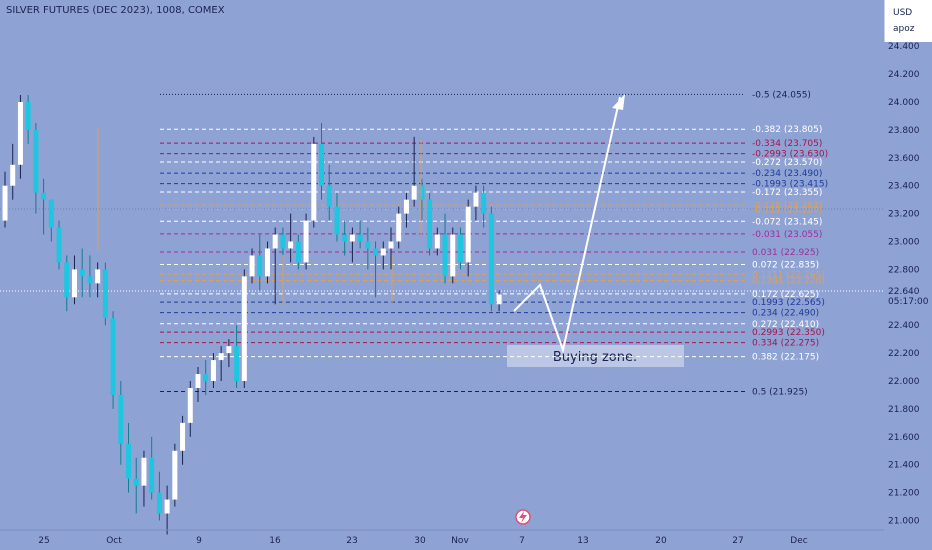 The width and height of the screenshot is (932, 550). What do you see at coordinates (737, 541) in the screenshot?
I see `time-axis-tick: 27` at bounding box center [737, 541].